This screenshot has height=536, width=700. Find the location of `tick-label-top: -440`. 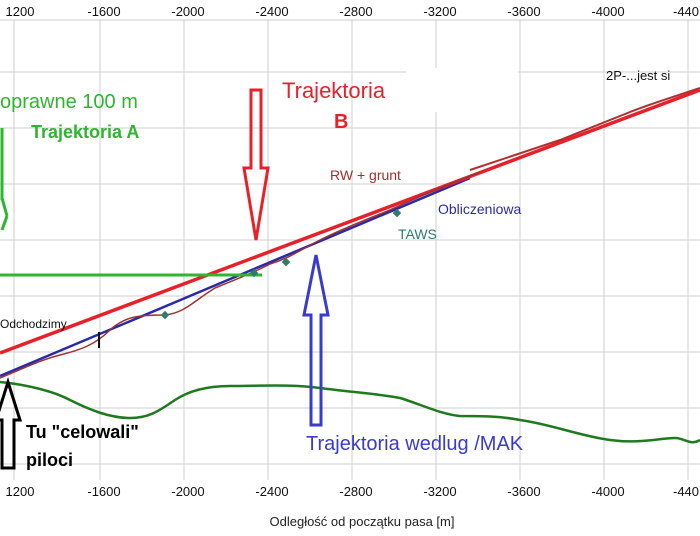

tick-label-top: -440 is located at coordinates (686, 11).